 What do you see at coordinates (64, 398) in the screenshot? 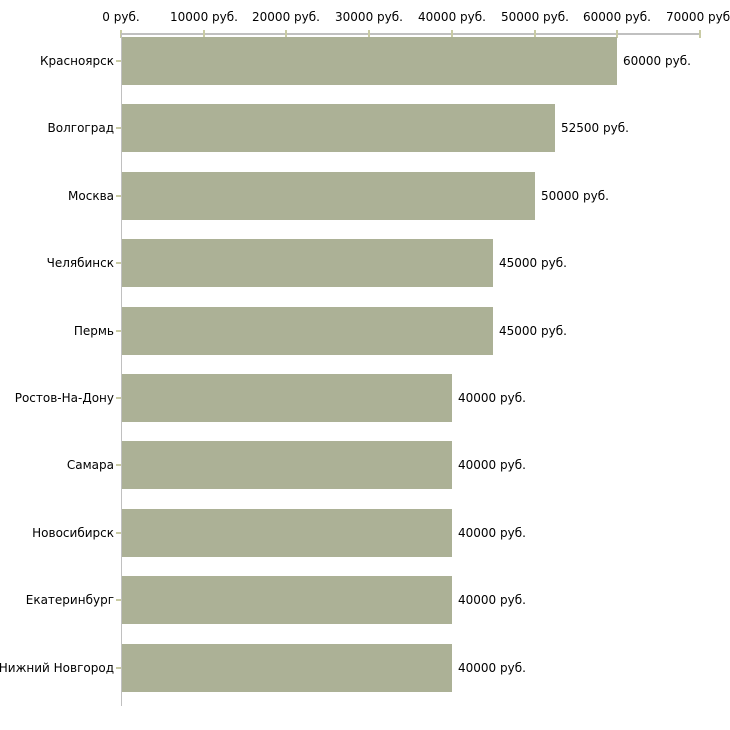
I see `category-label: Ростов-На-Дону` at bounding box center [64, 398].